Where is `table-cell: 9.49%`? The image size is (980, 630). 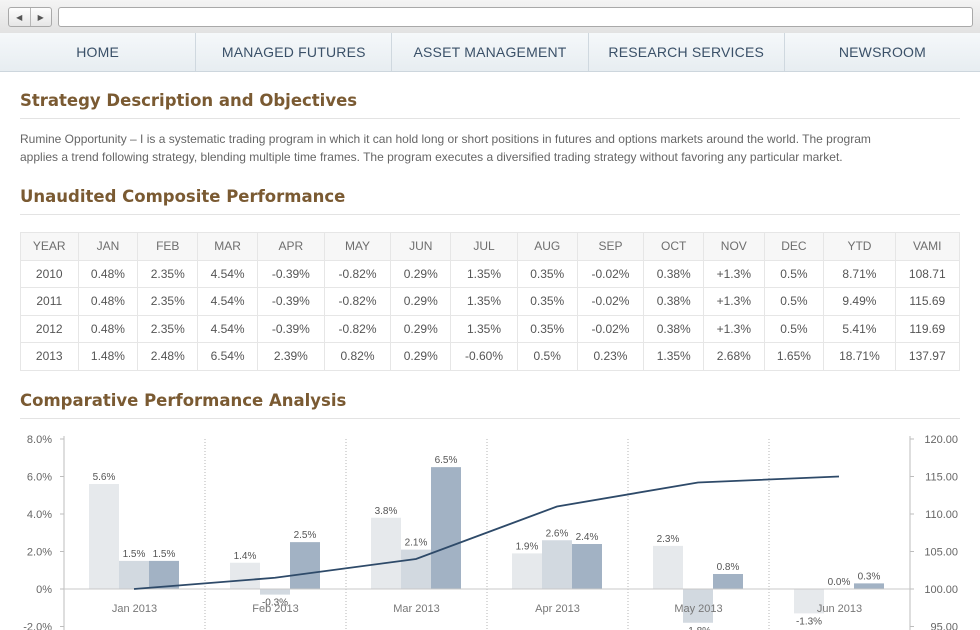
table-cell: 9.49% is located at coordinates (859, 301).